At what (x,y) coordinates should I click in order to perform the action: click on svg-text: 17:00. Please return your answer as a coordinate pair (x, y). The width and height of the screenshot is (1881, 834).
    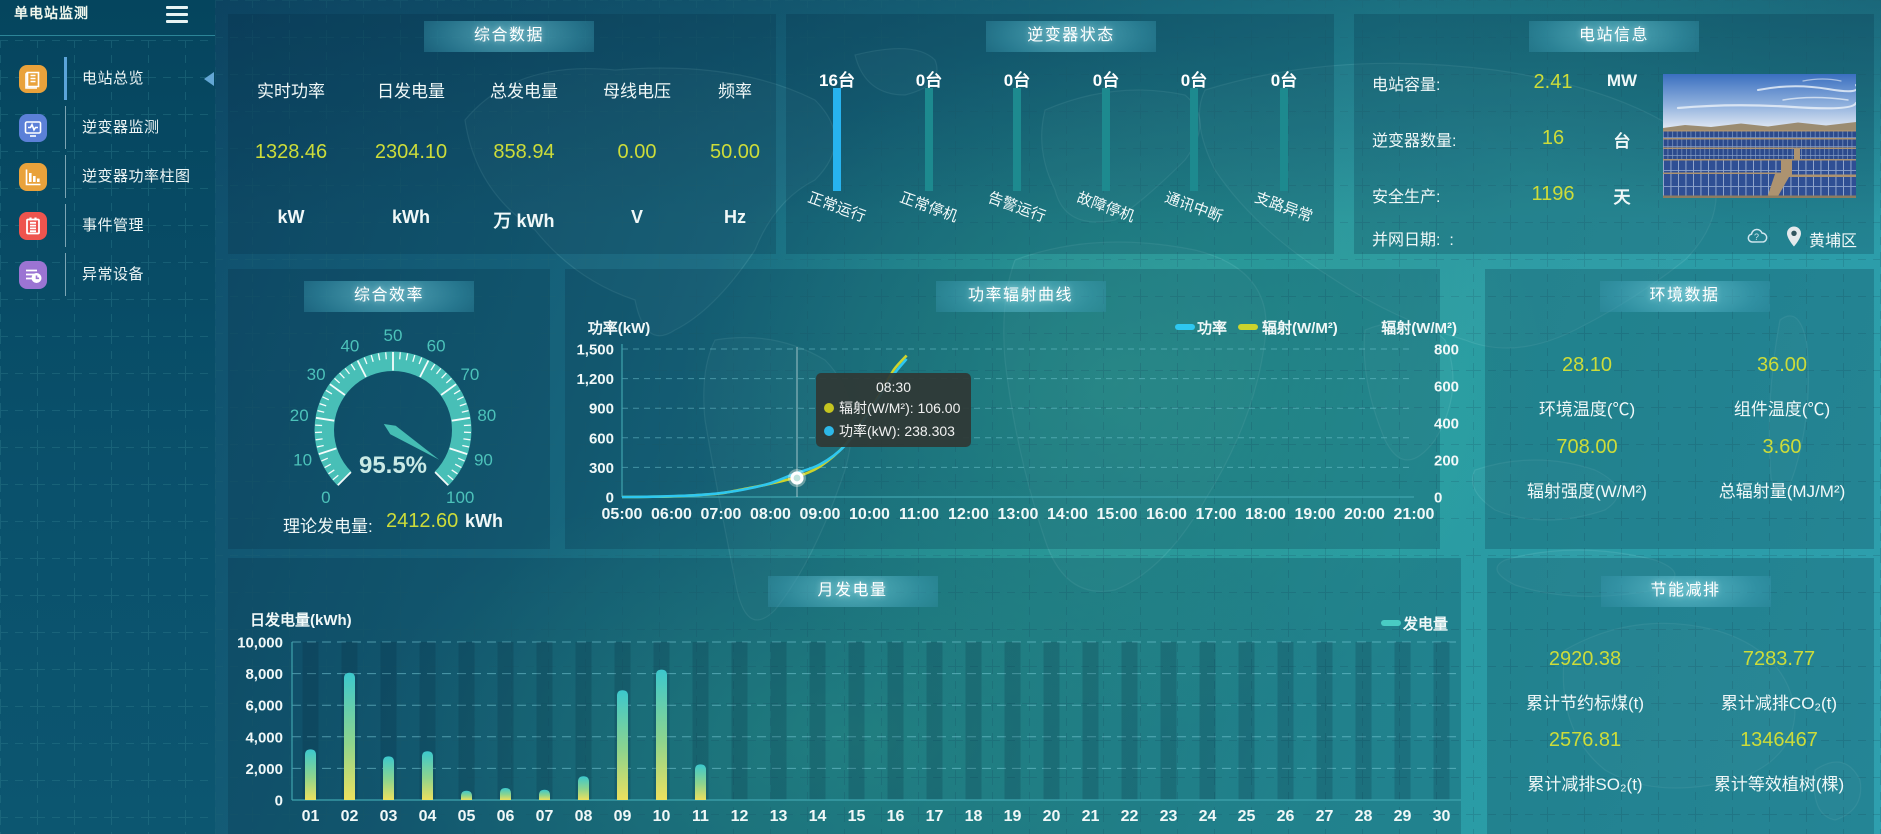
    Looking at the image, I should click on (1216, 514).